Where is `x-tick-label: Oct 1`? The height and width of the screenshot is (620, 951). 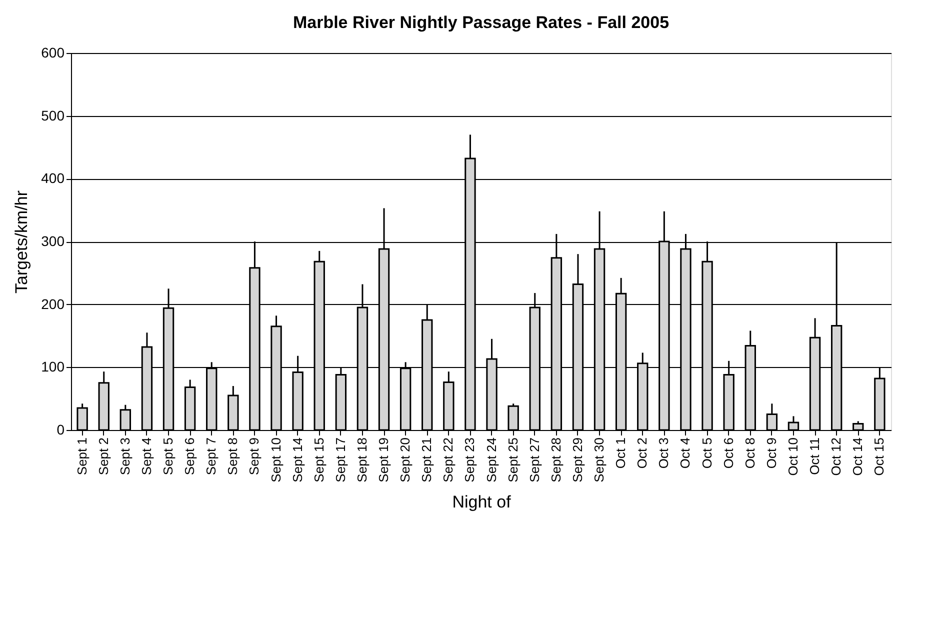
x-tick-label: Oct 1 is located at coordinates (620, 453).